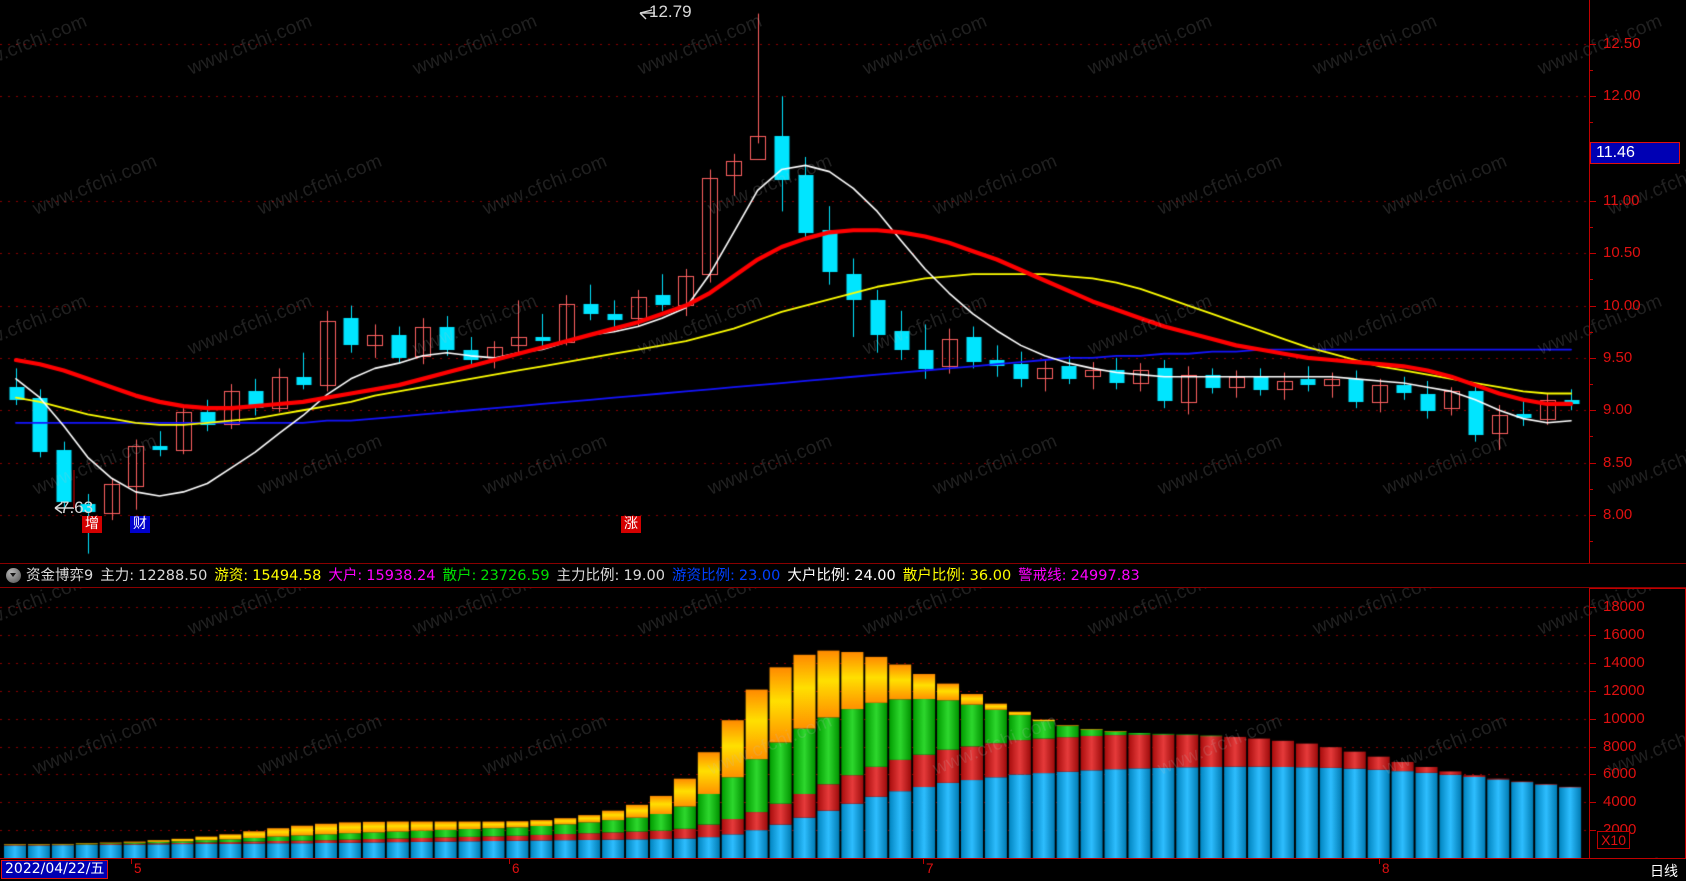 This screenshot has height=881, width=1686. Describe the element at coordinates (759, 576) in the screenshot. I see `indicator-field-value: 23.00` at that location.